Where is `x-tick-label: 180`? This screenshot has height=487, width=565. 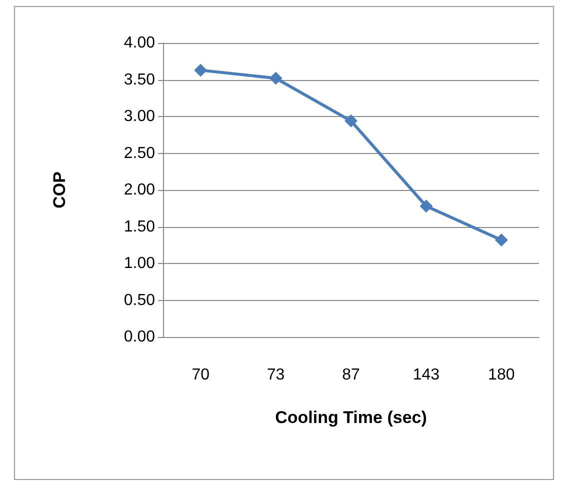 x-tick-label: 180 is located at coordinates (501, 375).